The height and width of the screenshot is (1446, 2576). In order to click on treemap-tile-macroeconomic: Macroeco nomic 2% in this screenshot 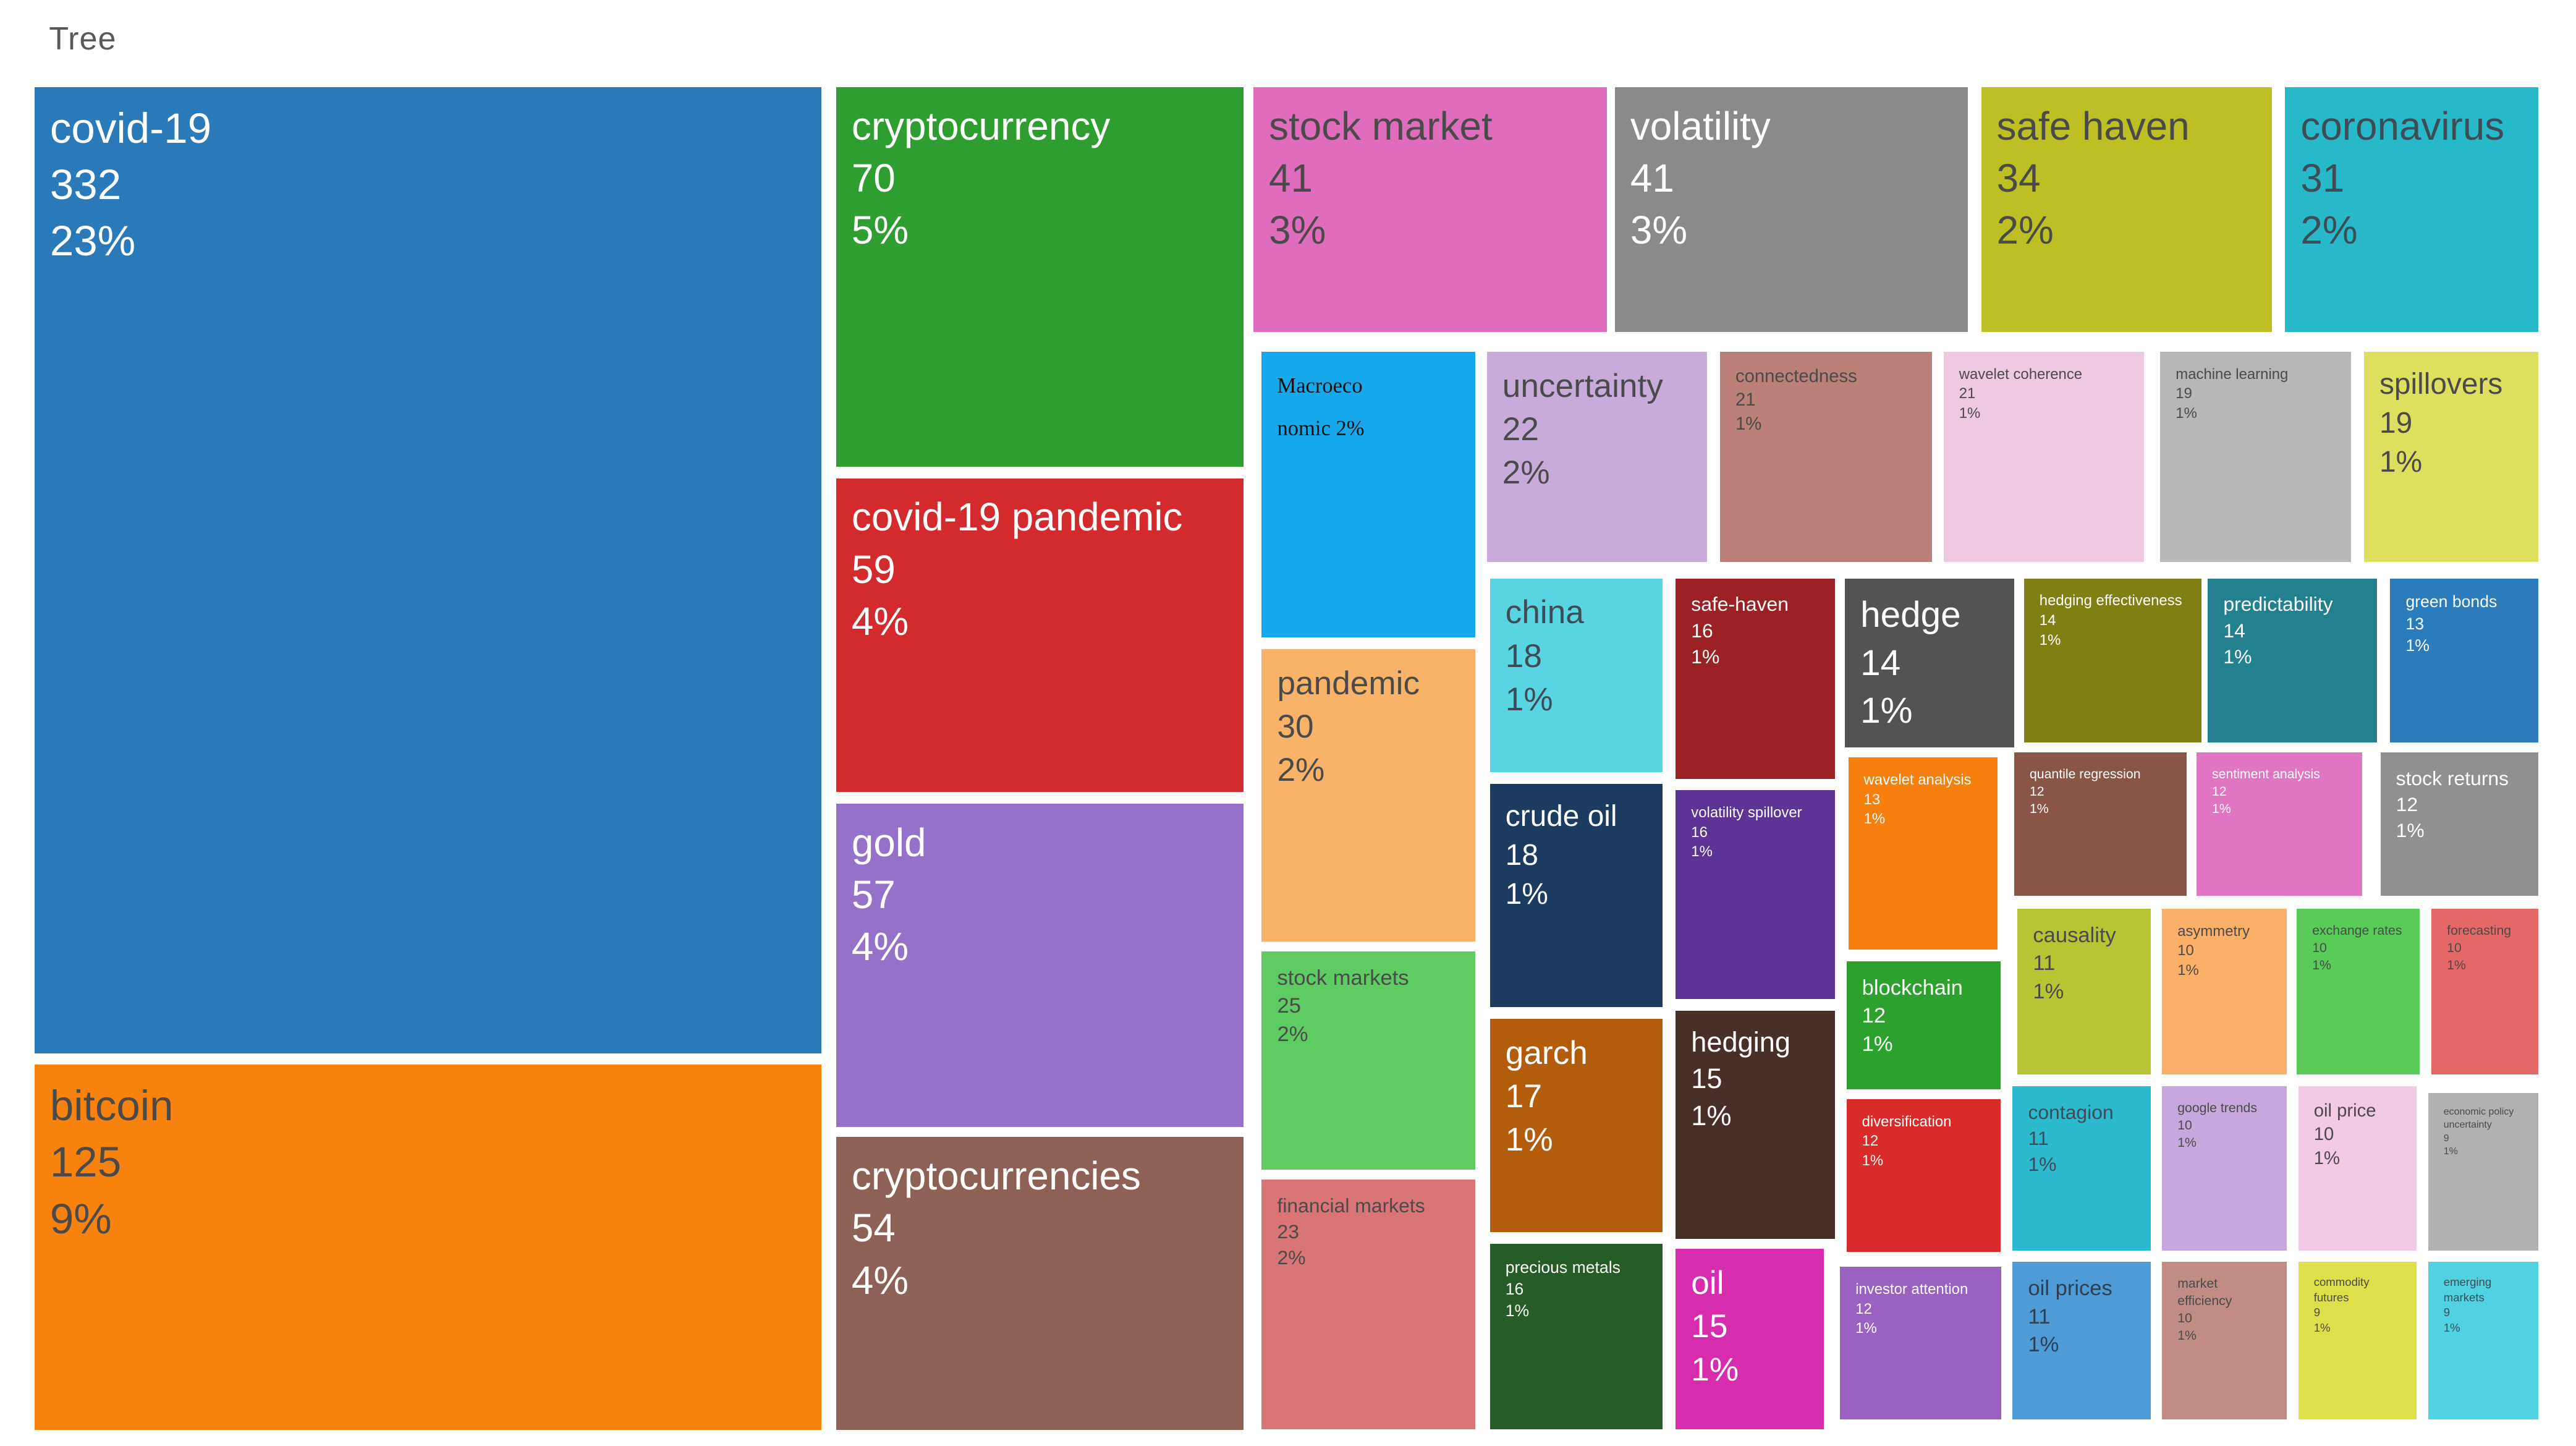, I will do `click(1368, 494)`.